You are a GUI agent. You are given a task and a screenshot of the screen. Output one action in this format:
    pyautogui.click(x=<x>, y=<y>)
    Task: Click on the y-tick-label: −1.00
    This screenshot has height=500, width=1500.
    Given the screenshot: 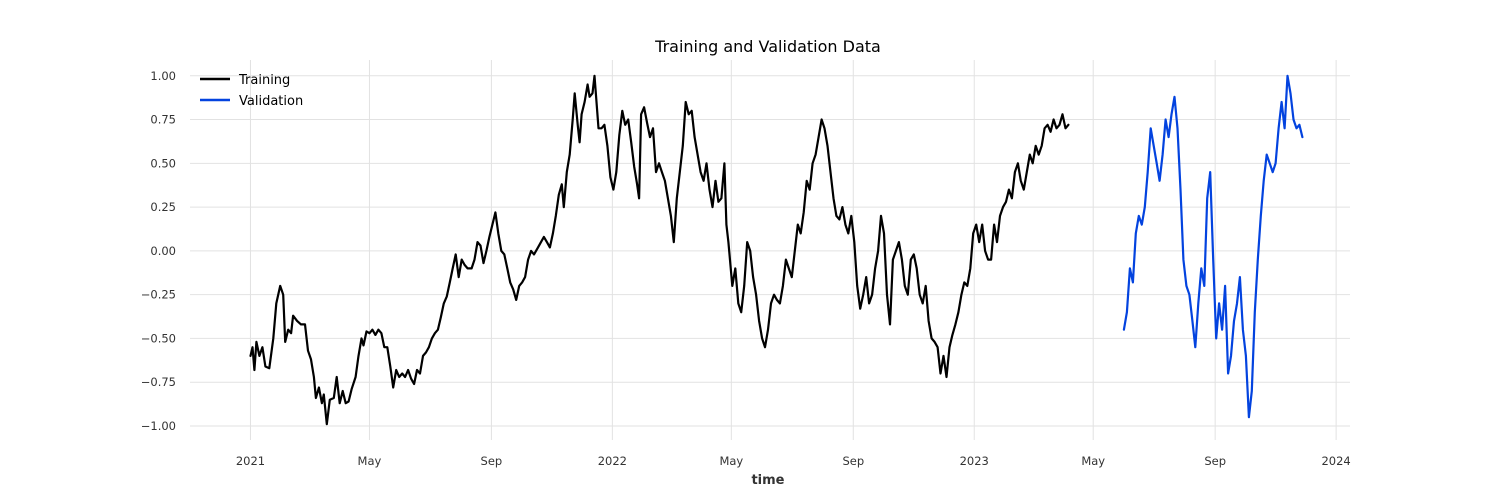 What is the action you would take?
    pyautogui.click(x=158, y=426)
    